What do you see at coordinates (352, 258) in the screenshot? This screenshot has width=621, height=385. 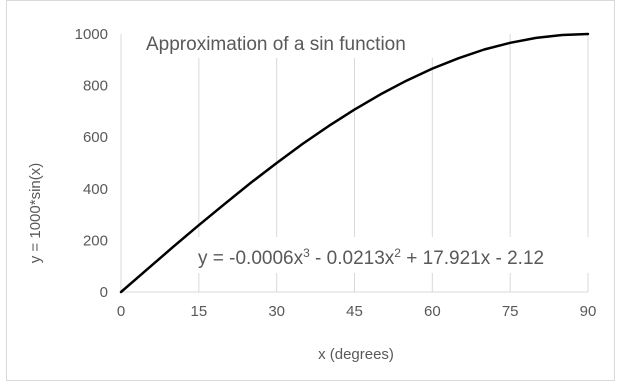 I see `equation-middle: - 0.0213x` at bounding box center [352, 258].